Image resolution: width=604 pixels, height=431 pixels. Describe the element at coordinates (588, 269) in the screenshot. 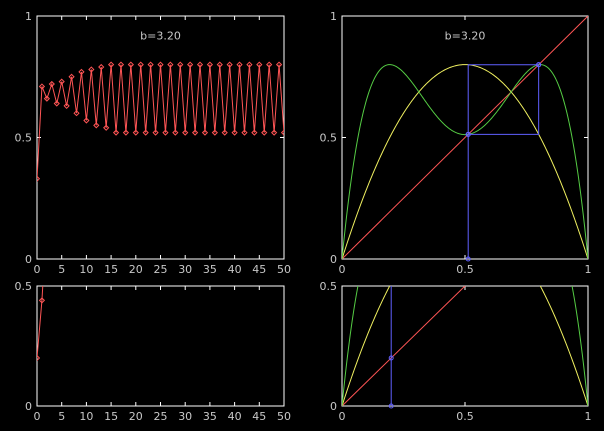

I see `x-tick-label: 1` at that location.